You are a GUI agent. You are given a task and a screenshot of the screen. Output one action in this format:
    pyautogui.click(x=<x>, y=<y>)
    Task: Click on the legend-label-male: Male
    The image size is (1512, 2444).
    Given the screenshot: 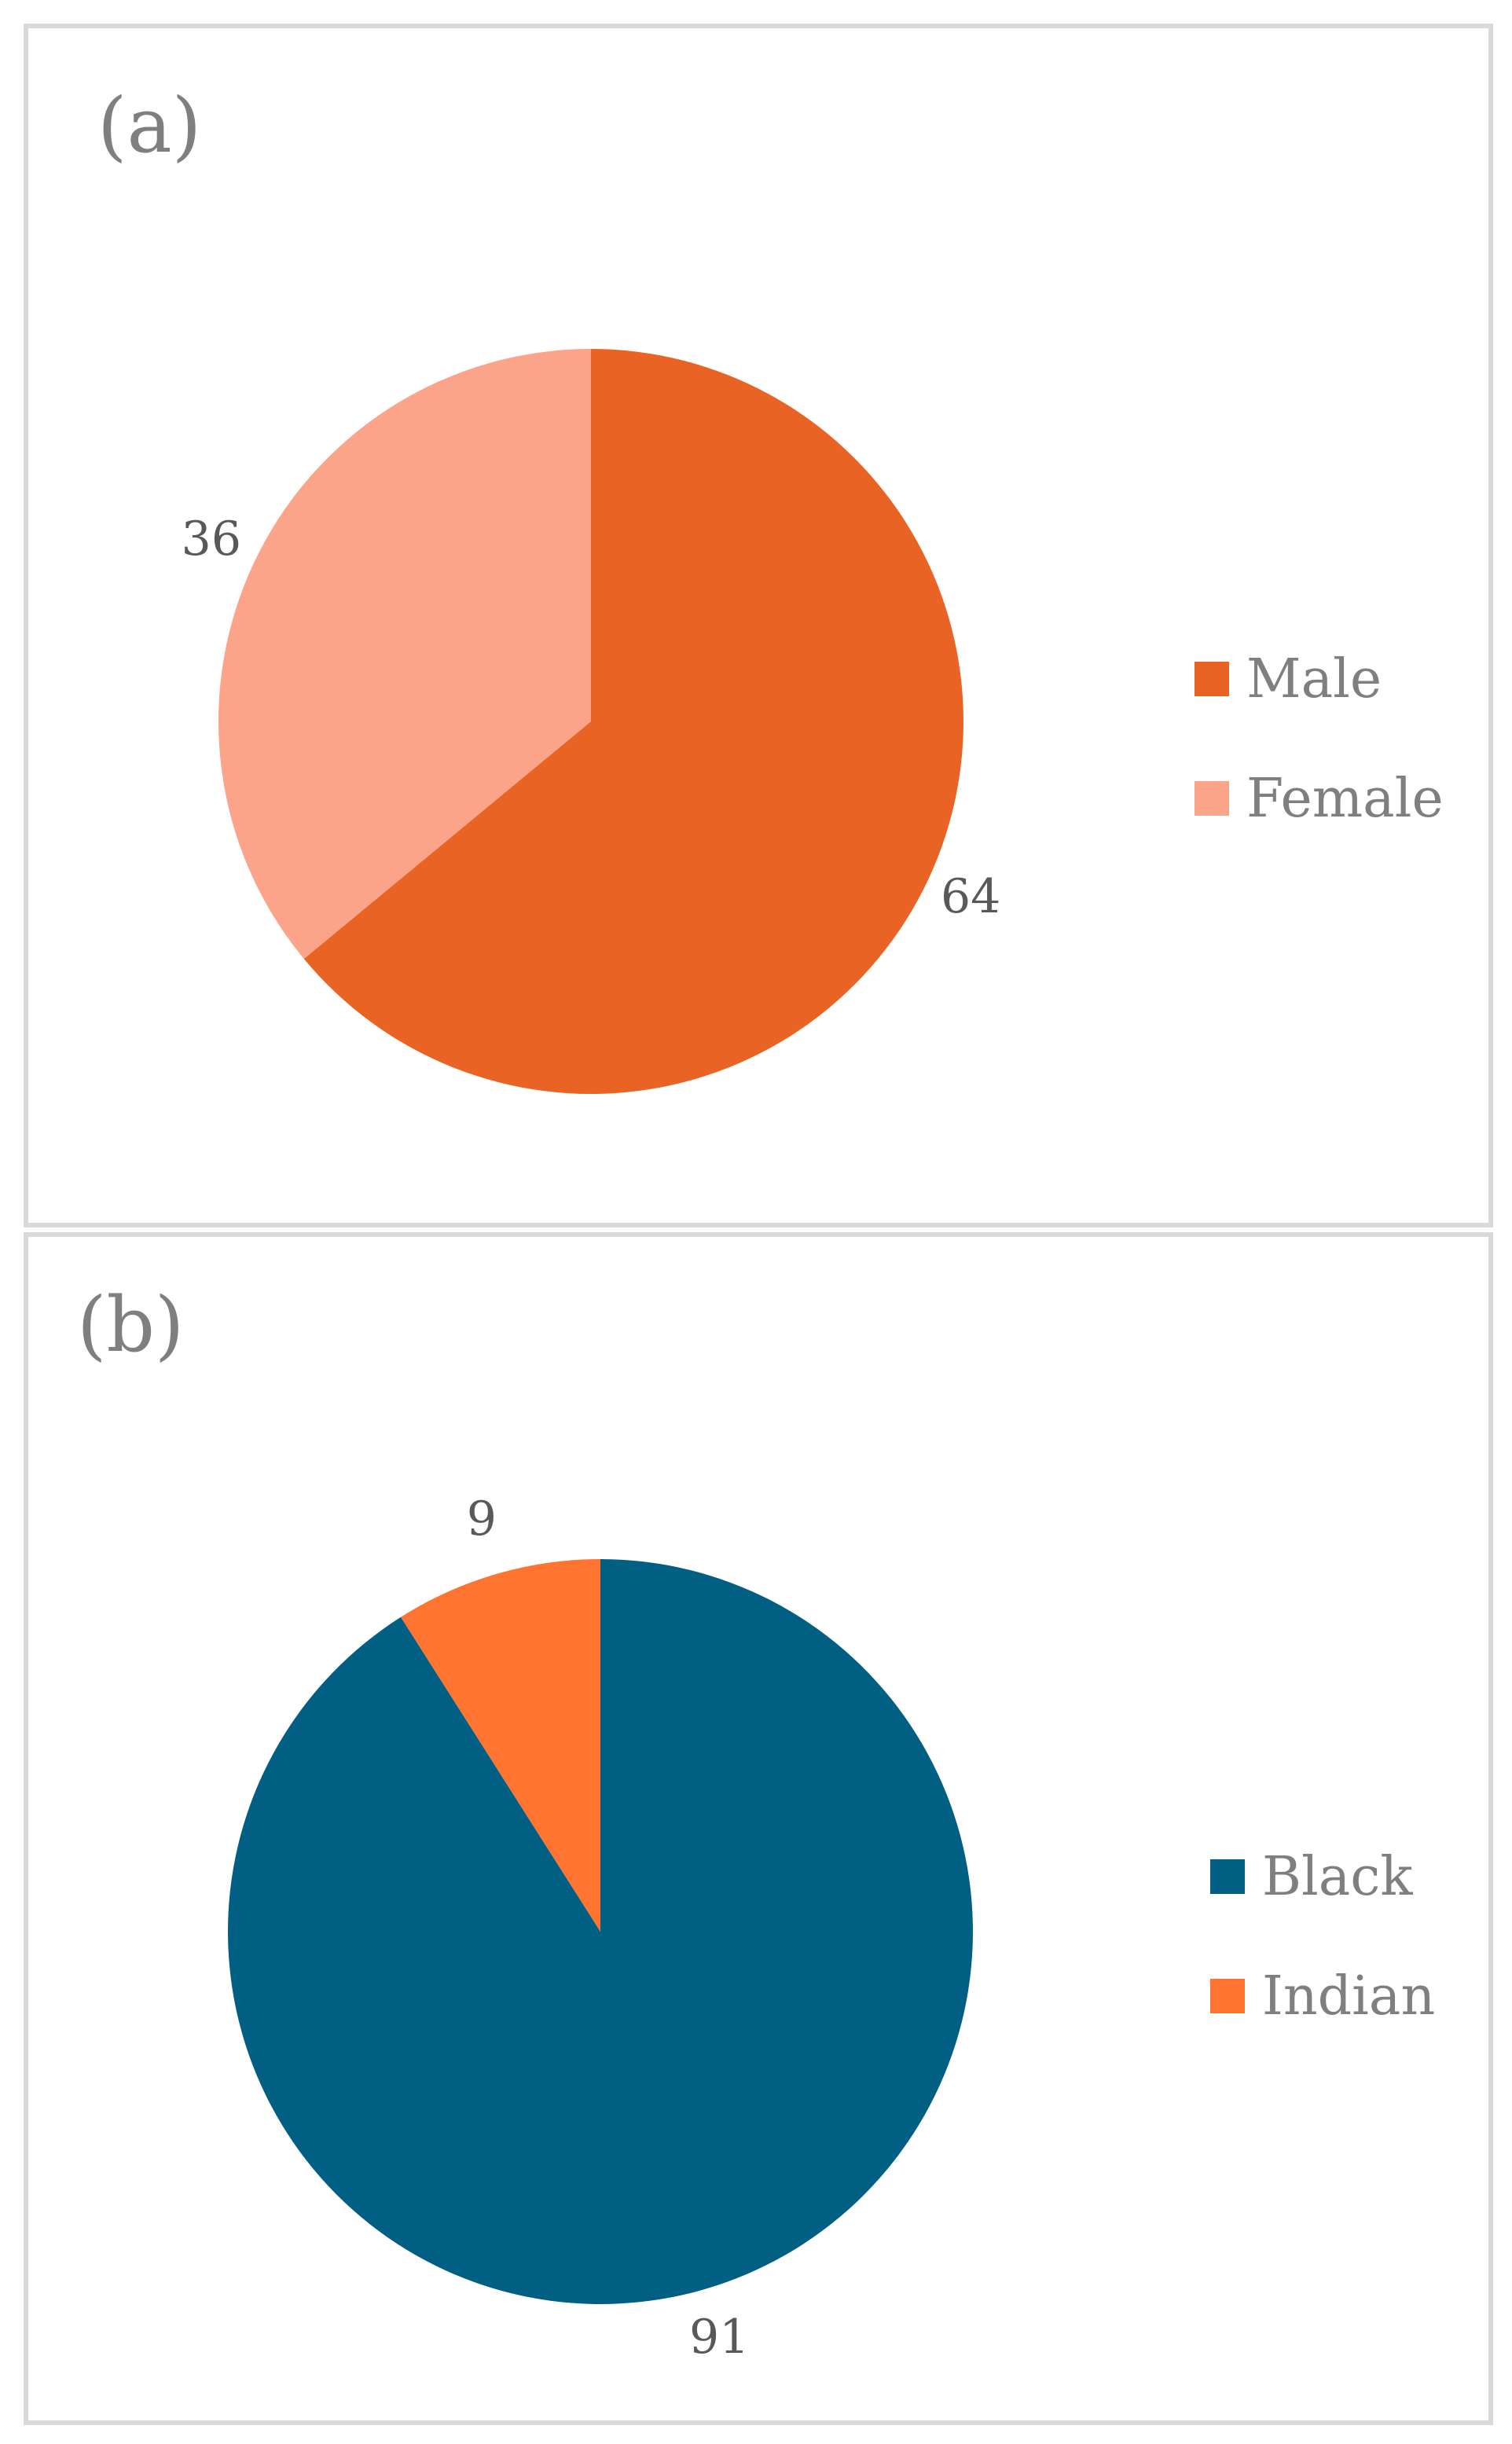 What is the action you would take?
    pyautogui.click(x=1314, y=679)
    